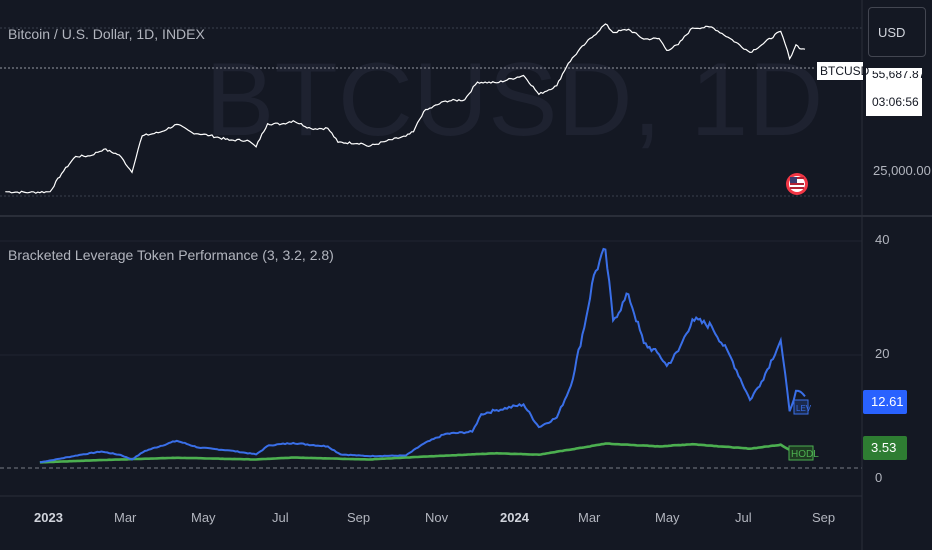  I want to click on x-tick-nov: Nov, so click(437, 517).